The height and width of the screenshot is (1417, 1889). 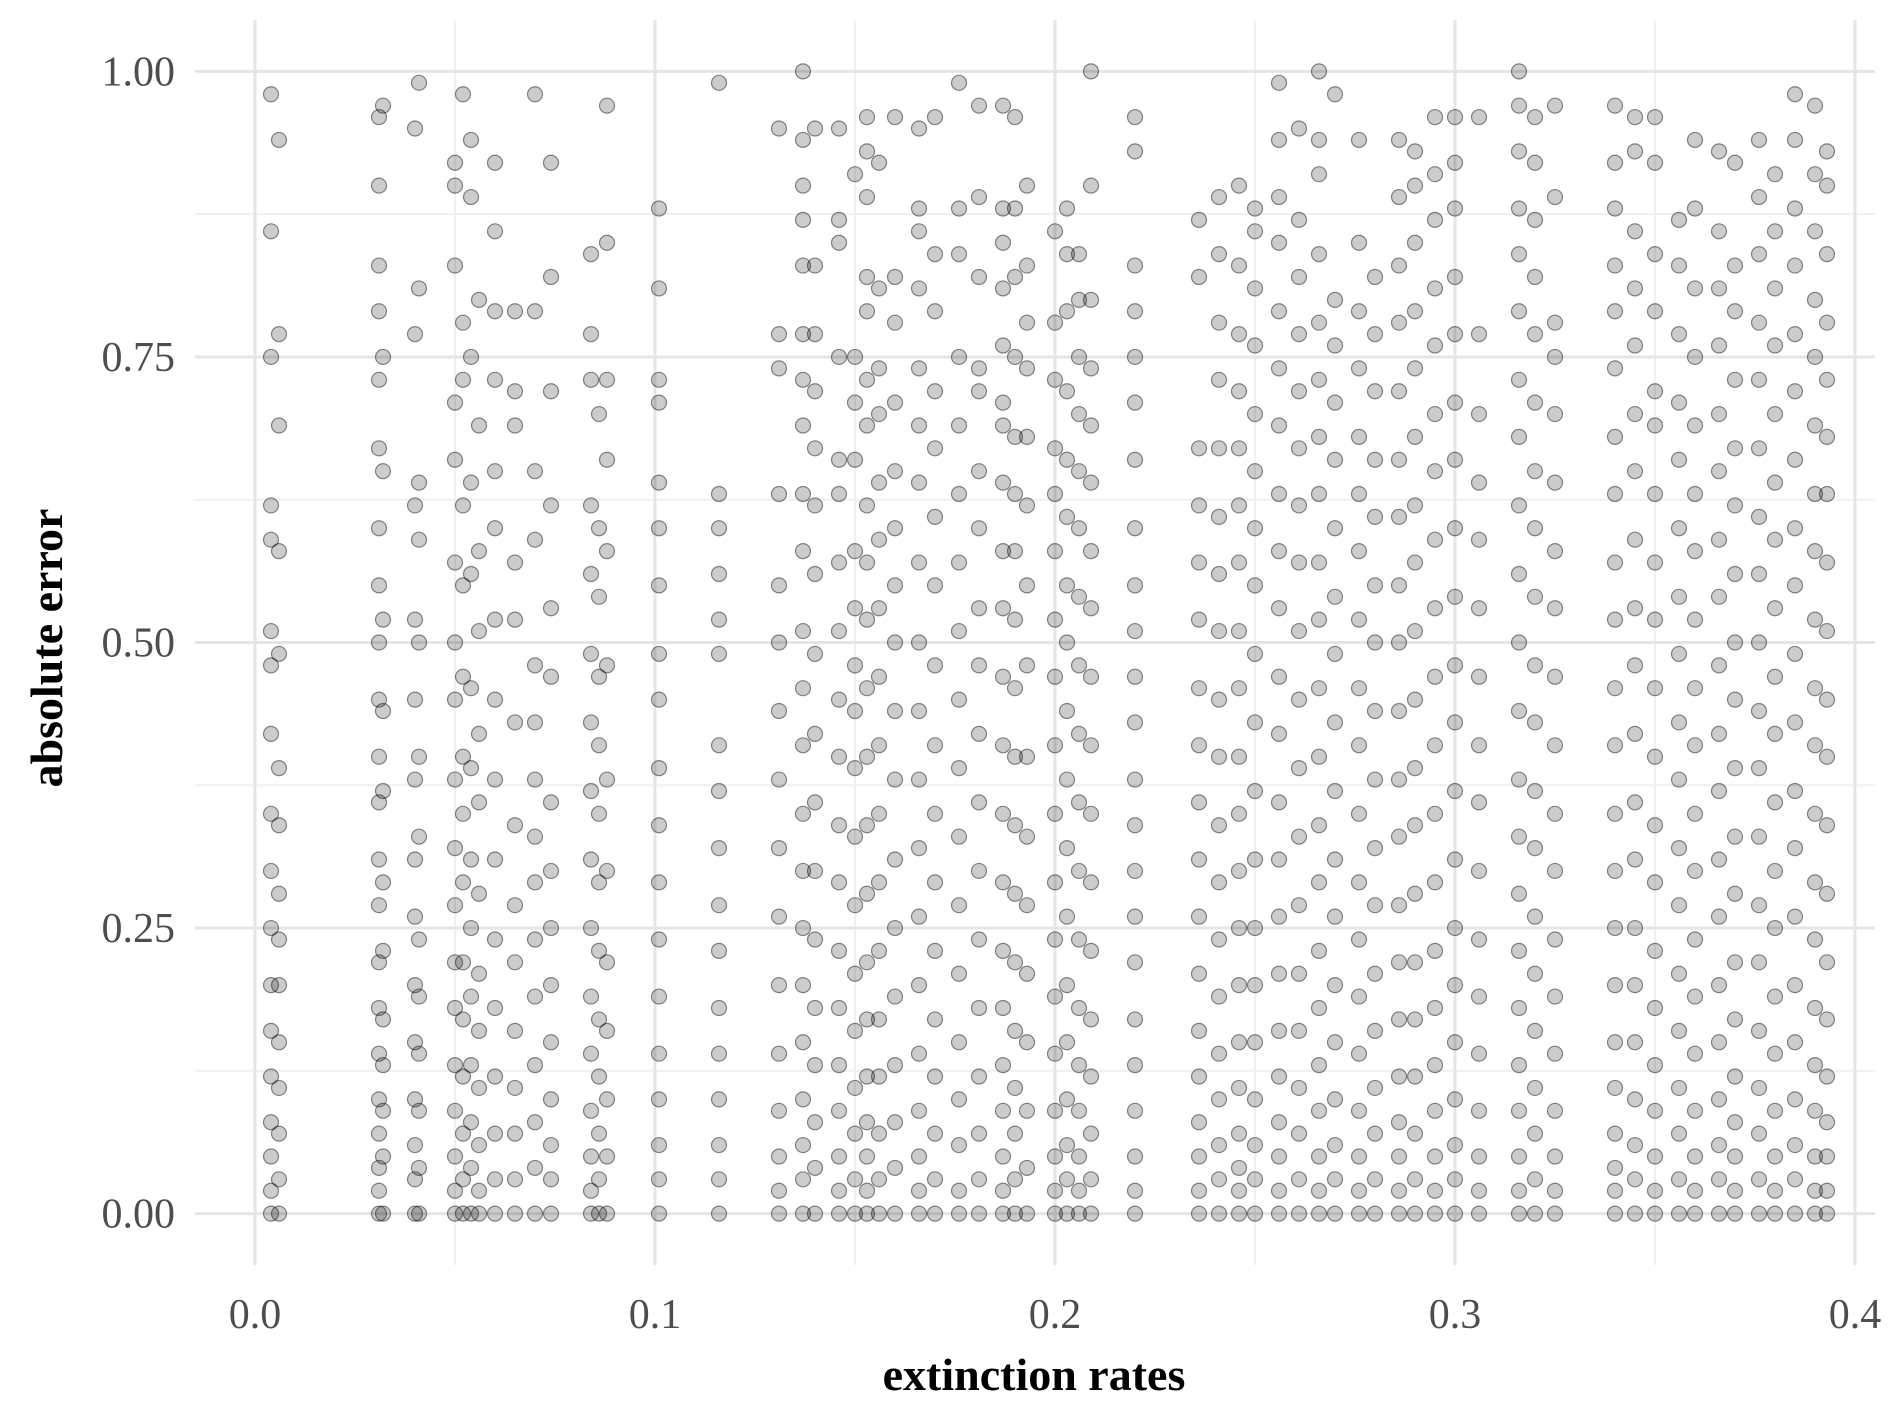 I want to click on y-axis-tick-labels: 0.00 0.25 0.50 0.75 1.00, so click(x=139, y=643).